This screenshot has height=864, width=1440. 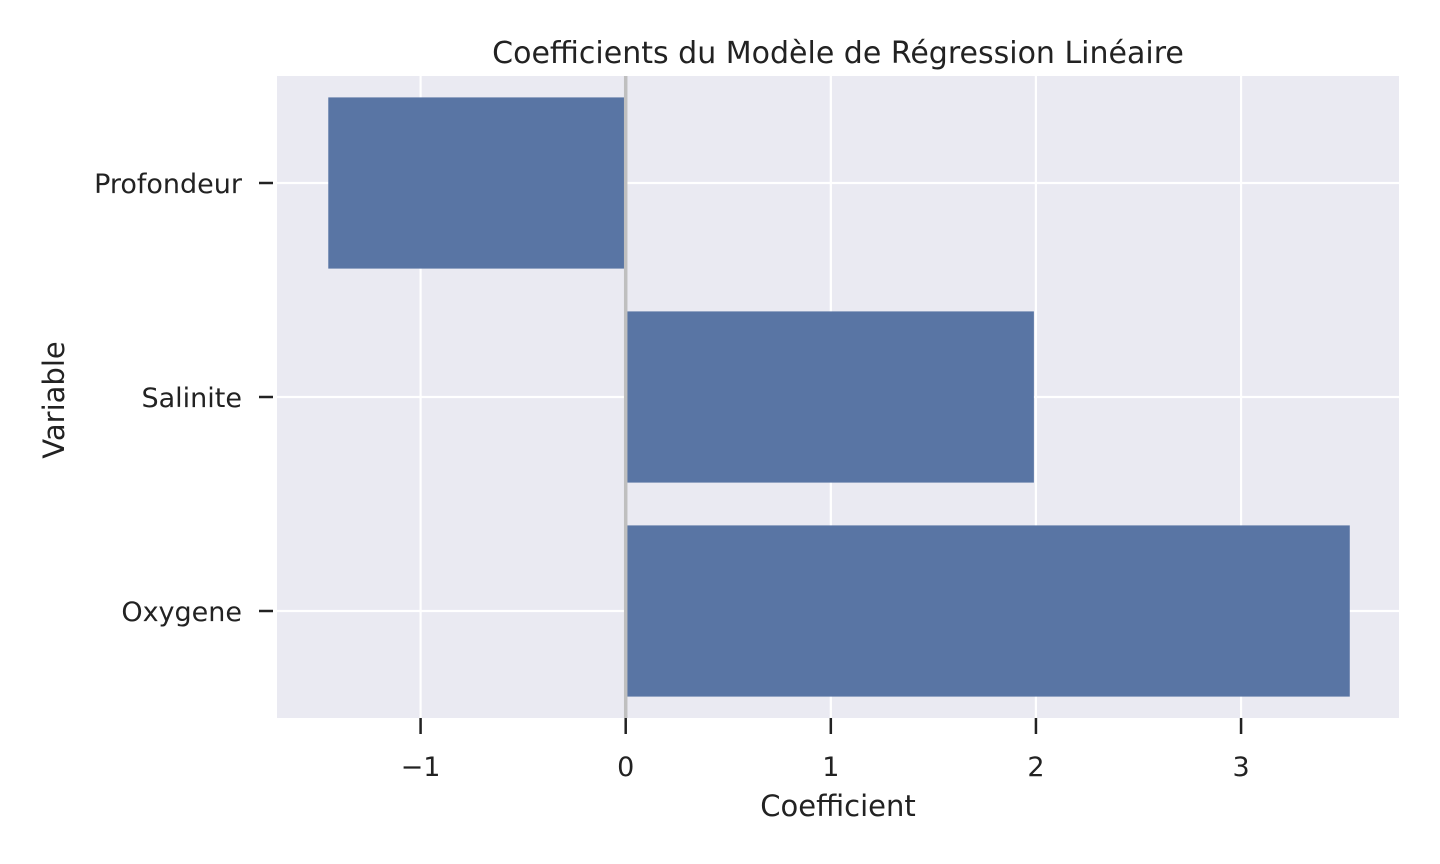 What do you see at coordinates (477, 183) in the screenshot?
I see `bar-profondeur` at bounding box center [477, 183].